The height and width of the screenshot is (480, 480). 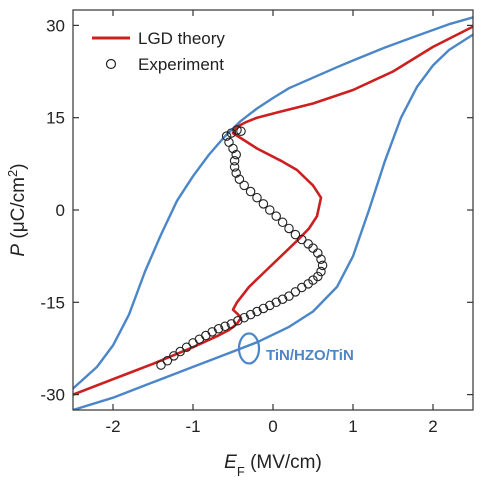 I want to click on x-axis-label-main: E, so click(x=230, y=462).